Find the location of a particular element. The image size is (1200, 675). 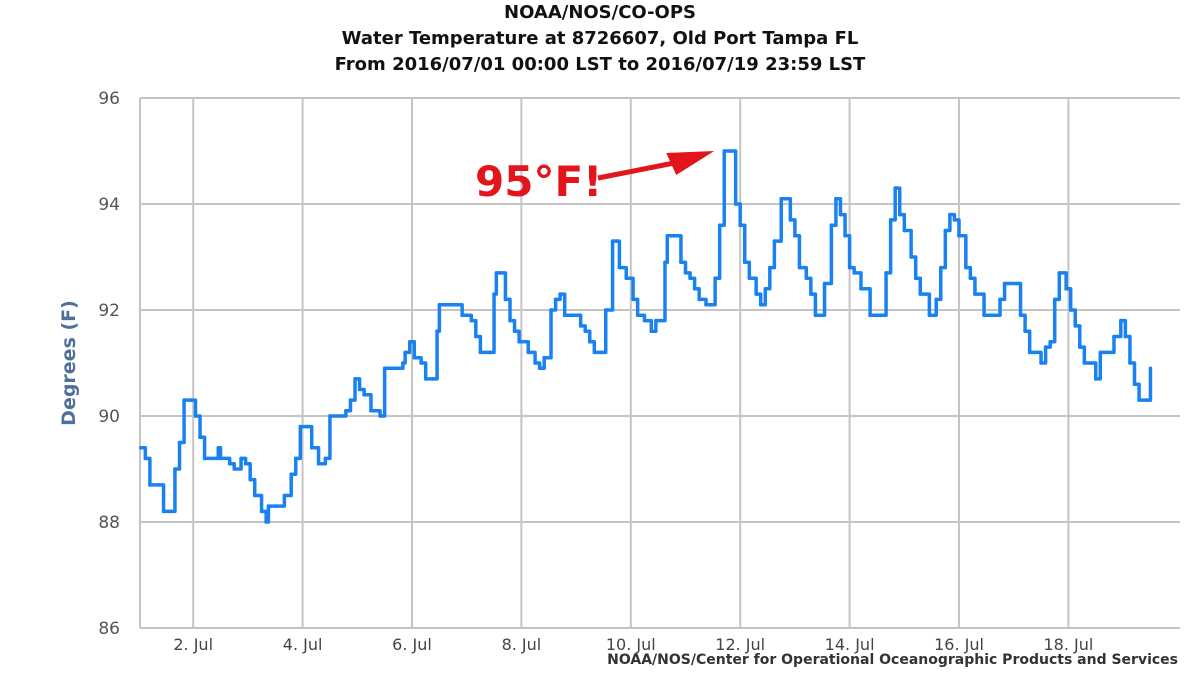

y-tick-label: 94 is located at coordinates (109, 205).